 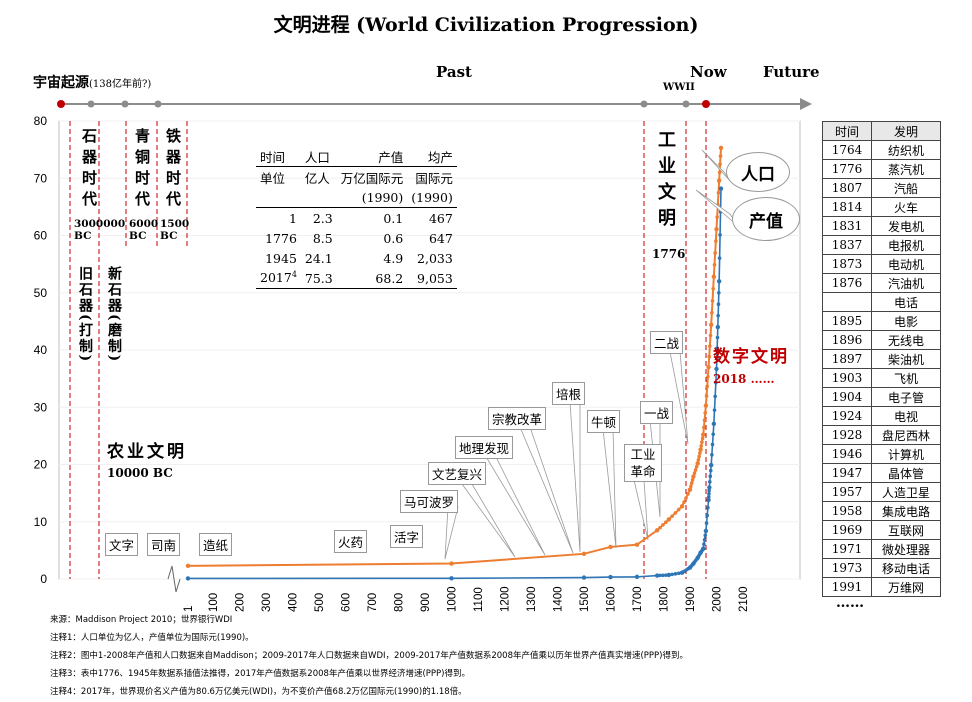 I want to click on note-1: 注释1：人口单位为亿人，产值单位为国际元(1990)。, so click(x=152, y=638).